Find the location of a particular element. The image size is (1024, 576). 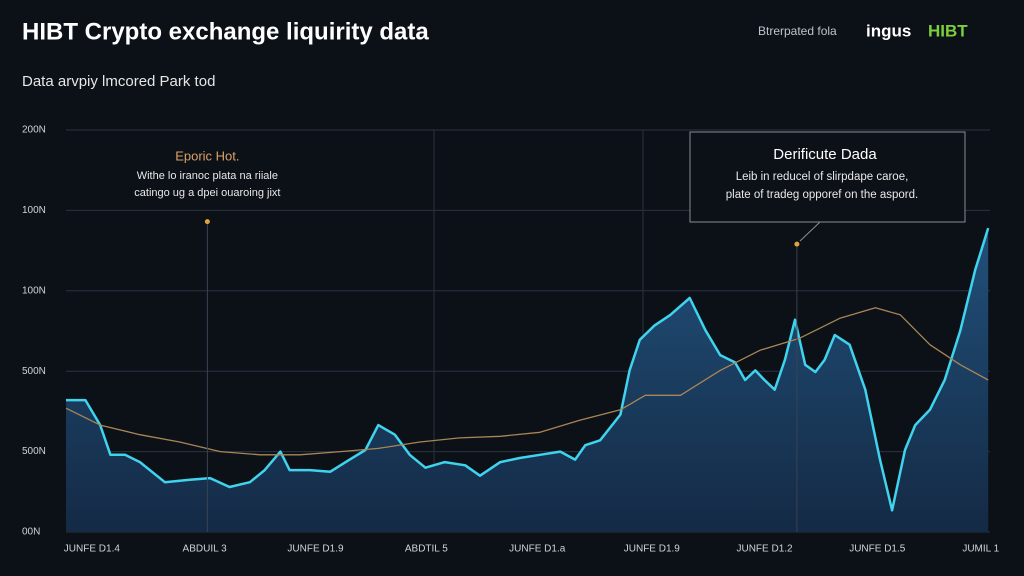

x-tick-label: ABDTIL 5 is located at coordinates (426, 549).